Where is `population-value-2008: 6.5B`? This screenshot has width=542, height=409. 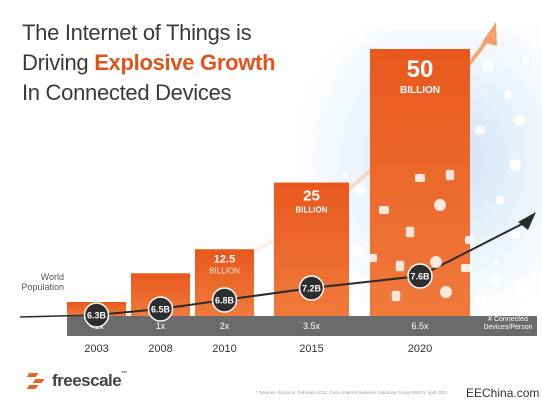 population-value-2008: 6.5B is located at coordinates (161, 310).